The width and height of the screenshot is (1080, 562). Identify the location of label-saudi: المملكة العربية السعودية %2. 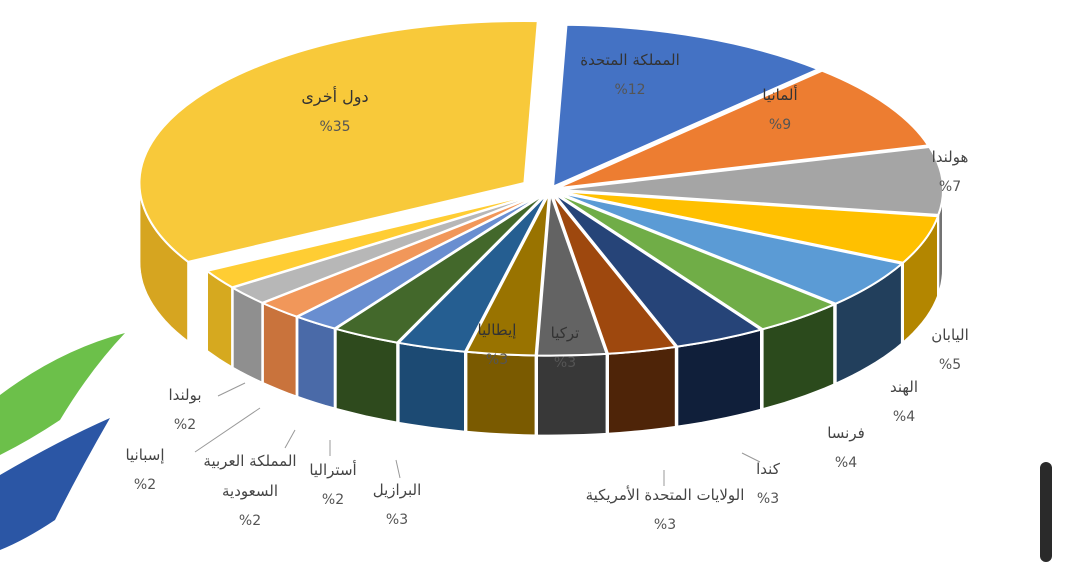
(250, 490).